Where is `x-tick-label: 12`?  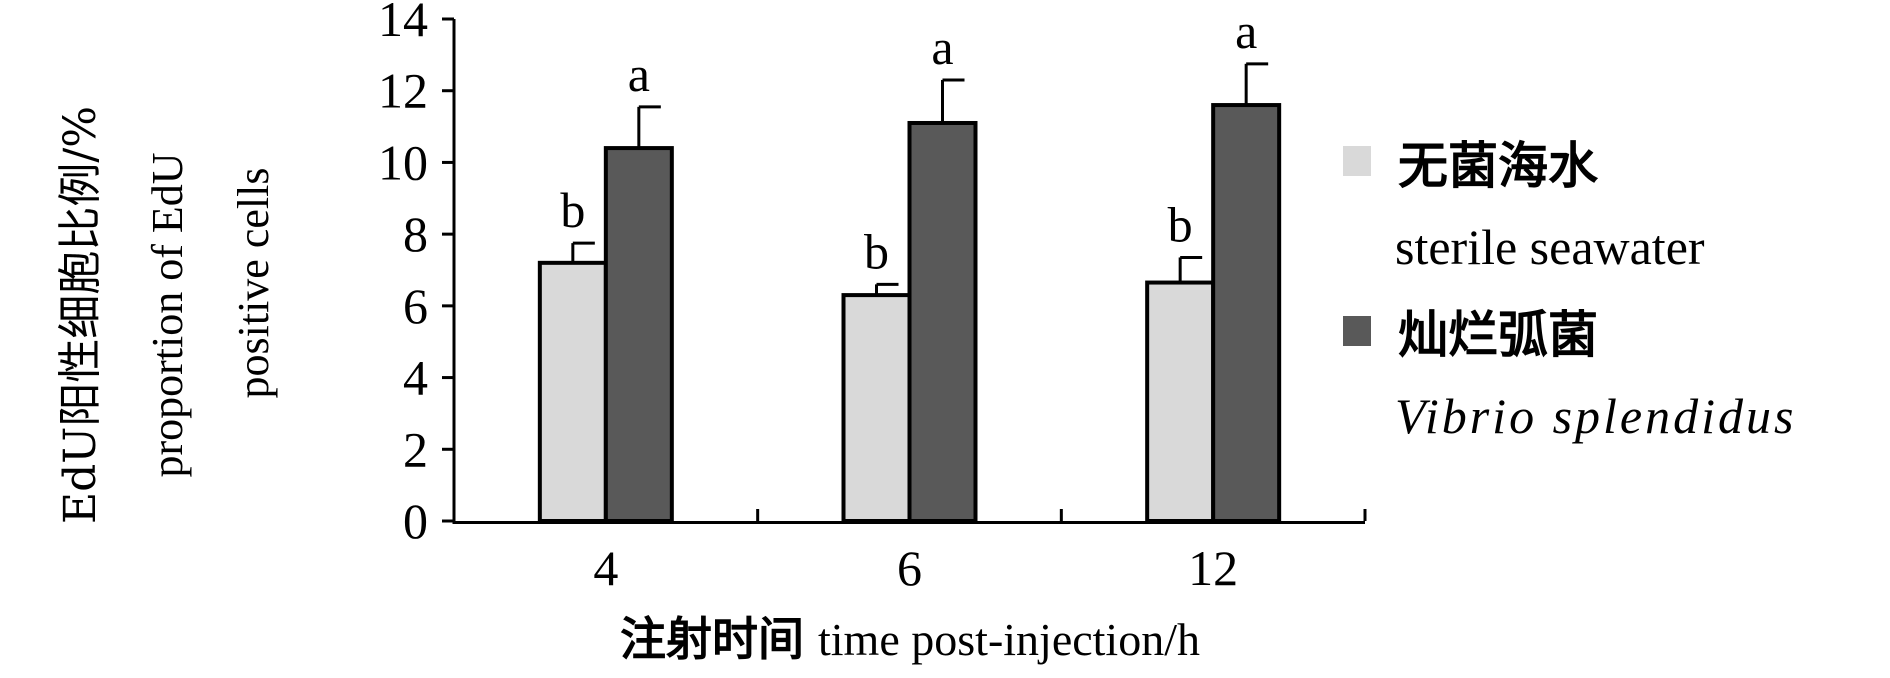 x-tick-label: 12 is located at coordinates (1213, 568).